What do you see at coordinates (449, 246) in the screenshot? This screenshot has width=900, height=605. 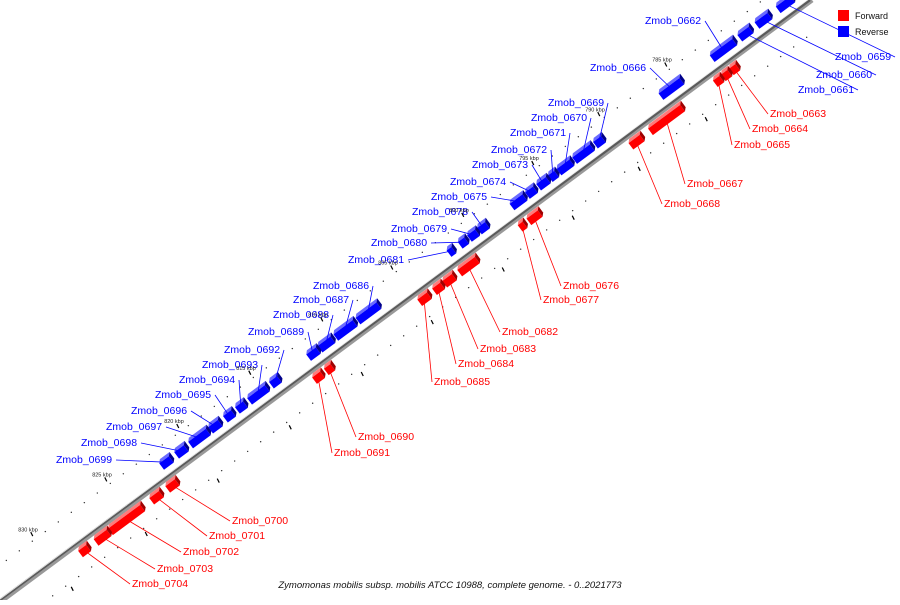 I see `gene-zmob-0681-top` at bounding box center [449, 246].